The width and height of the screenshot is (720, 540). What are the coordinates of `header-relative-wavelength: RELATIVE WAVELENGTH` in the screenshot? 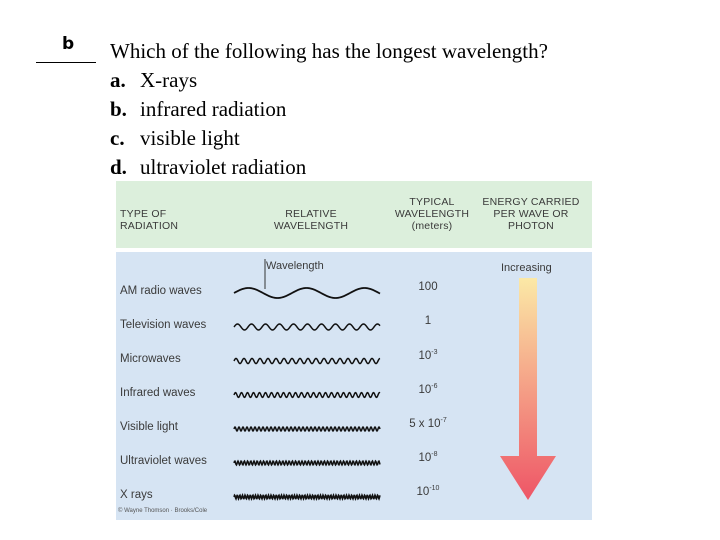 It's located at (311, 220).